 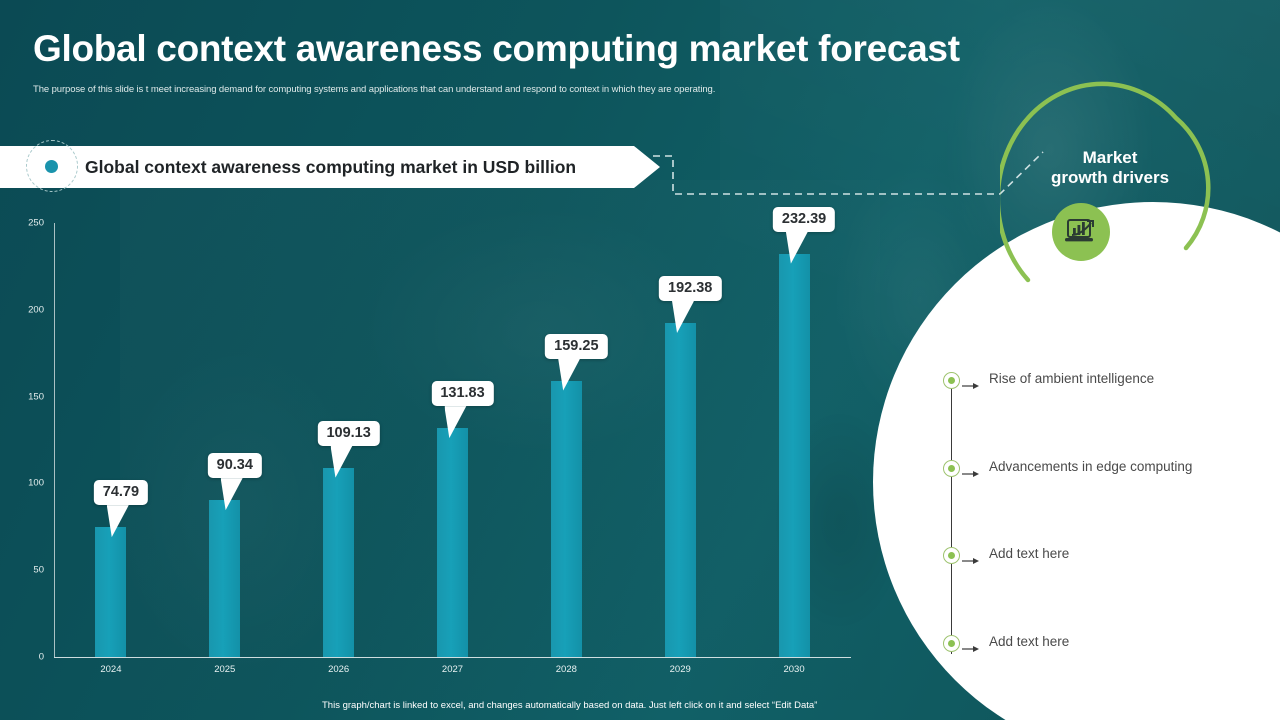 I want to click on dashed-circle-decoration, so click(x=52, y=166).